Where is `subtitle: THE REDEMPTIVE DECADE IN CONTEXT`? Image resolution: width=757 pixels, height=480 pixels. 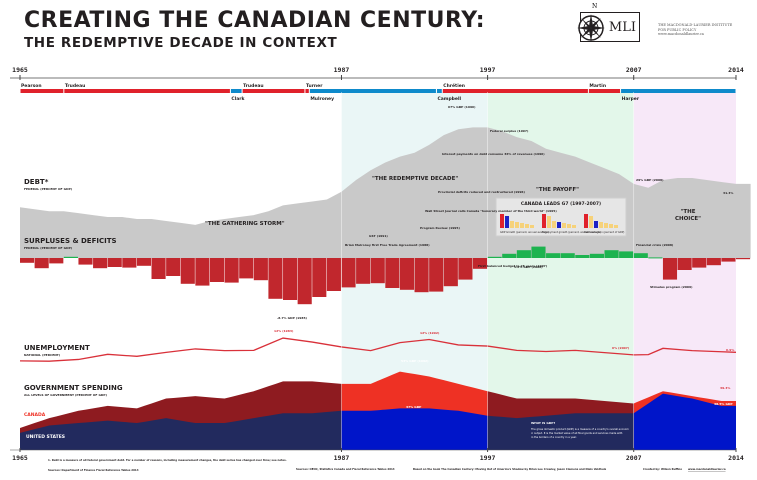
subtitle: THE REDEMPTIVE DECADE IN CONTEXT is located at coordinates (181, 43).